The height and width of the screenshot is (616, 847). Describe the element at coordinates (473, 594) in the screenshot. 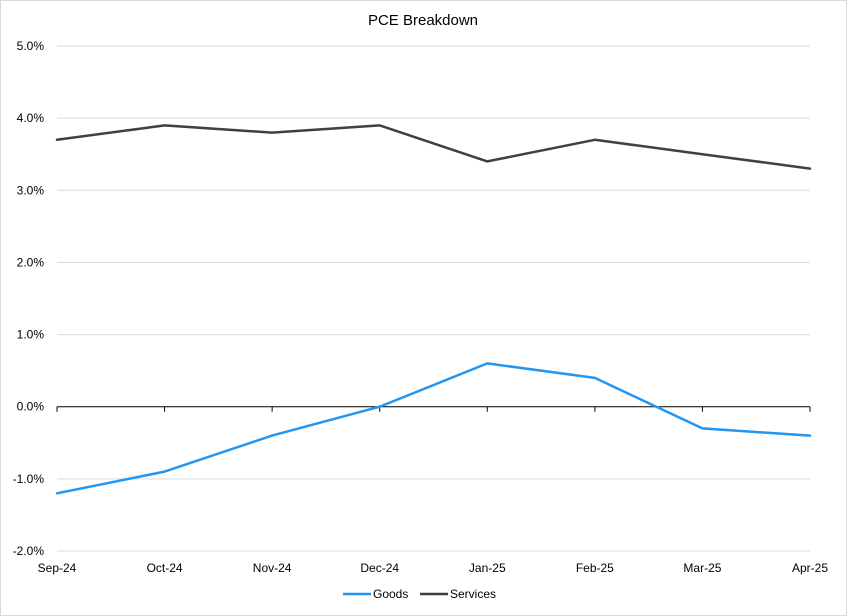

I see `legend-label-services: Services` at that location.